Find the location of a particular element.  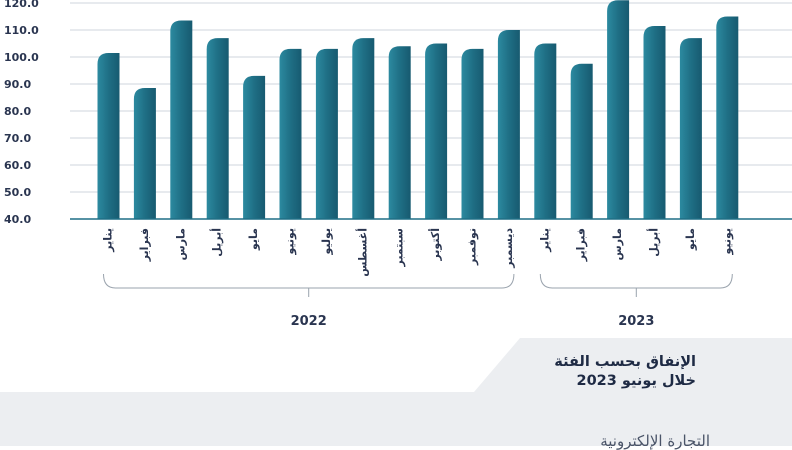

y-tick-label: 90.0 is located at coordinates (17, 84).